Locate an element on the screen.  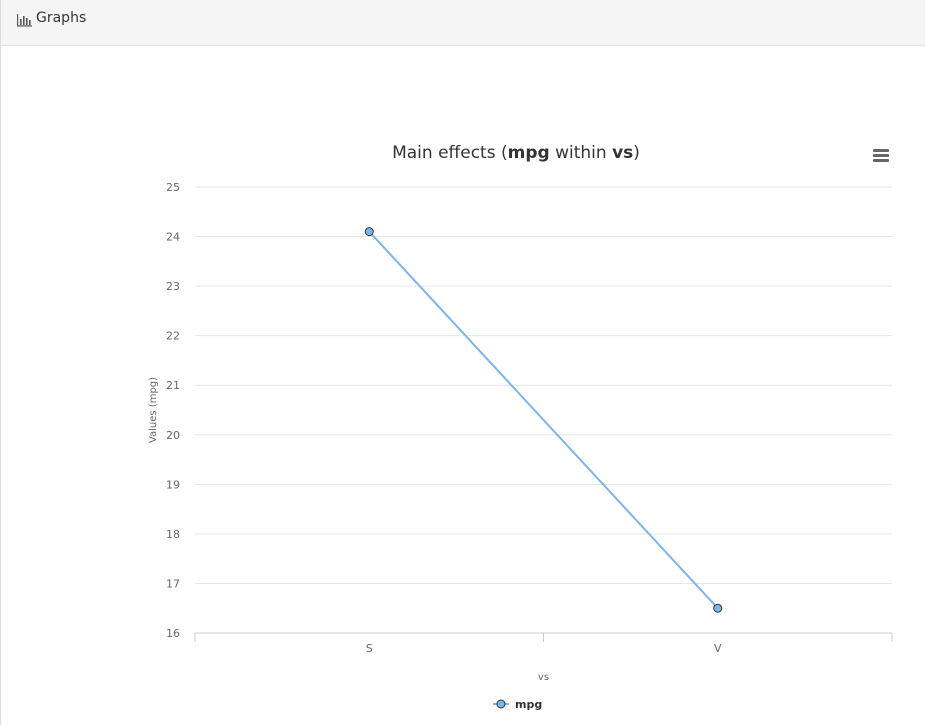
chart-menu-button is located at coordinates (881, 155).